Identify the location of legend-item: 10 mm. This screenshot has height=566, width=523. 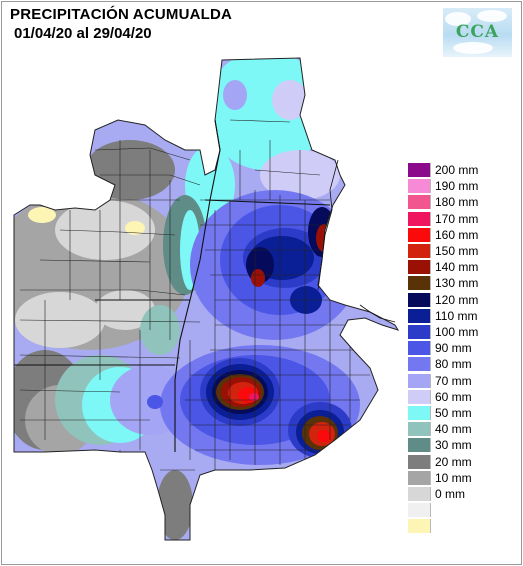
(463, 478).